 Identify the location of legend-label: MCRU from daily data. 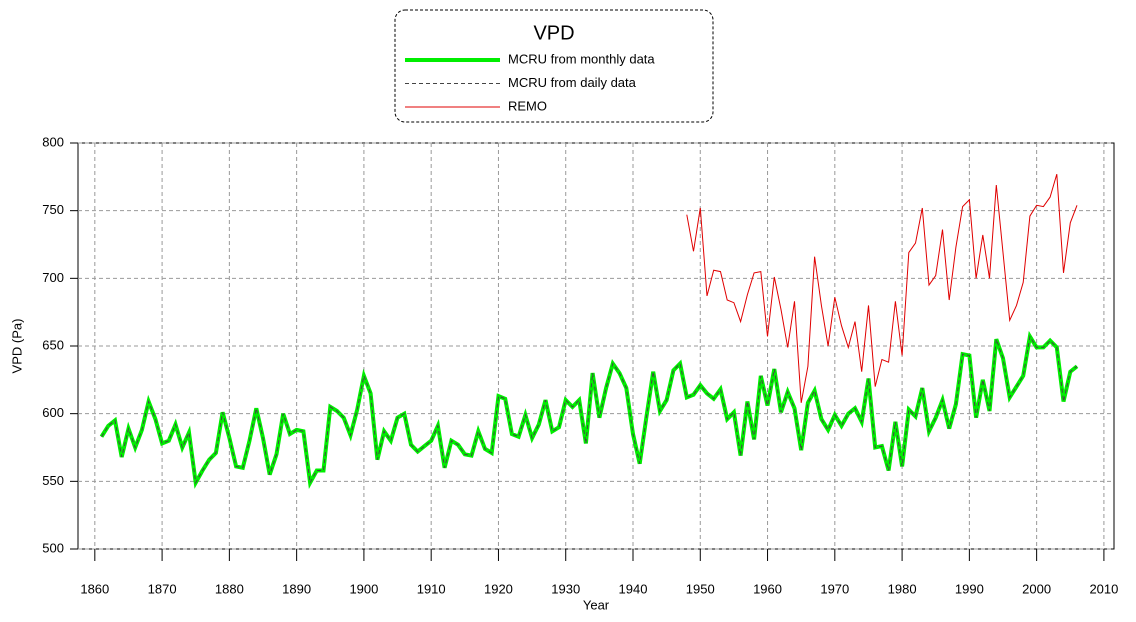
(572, 82).